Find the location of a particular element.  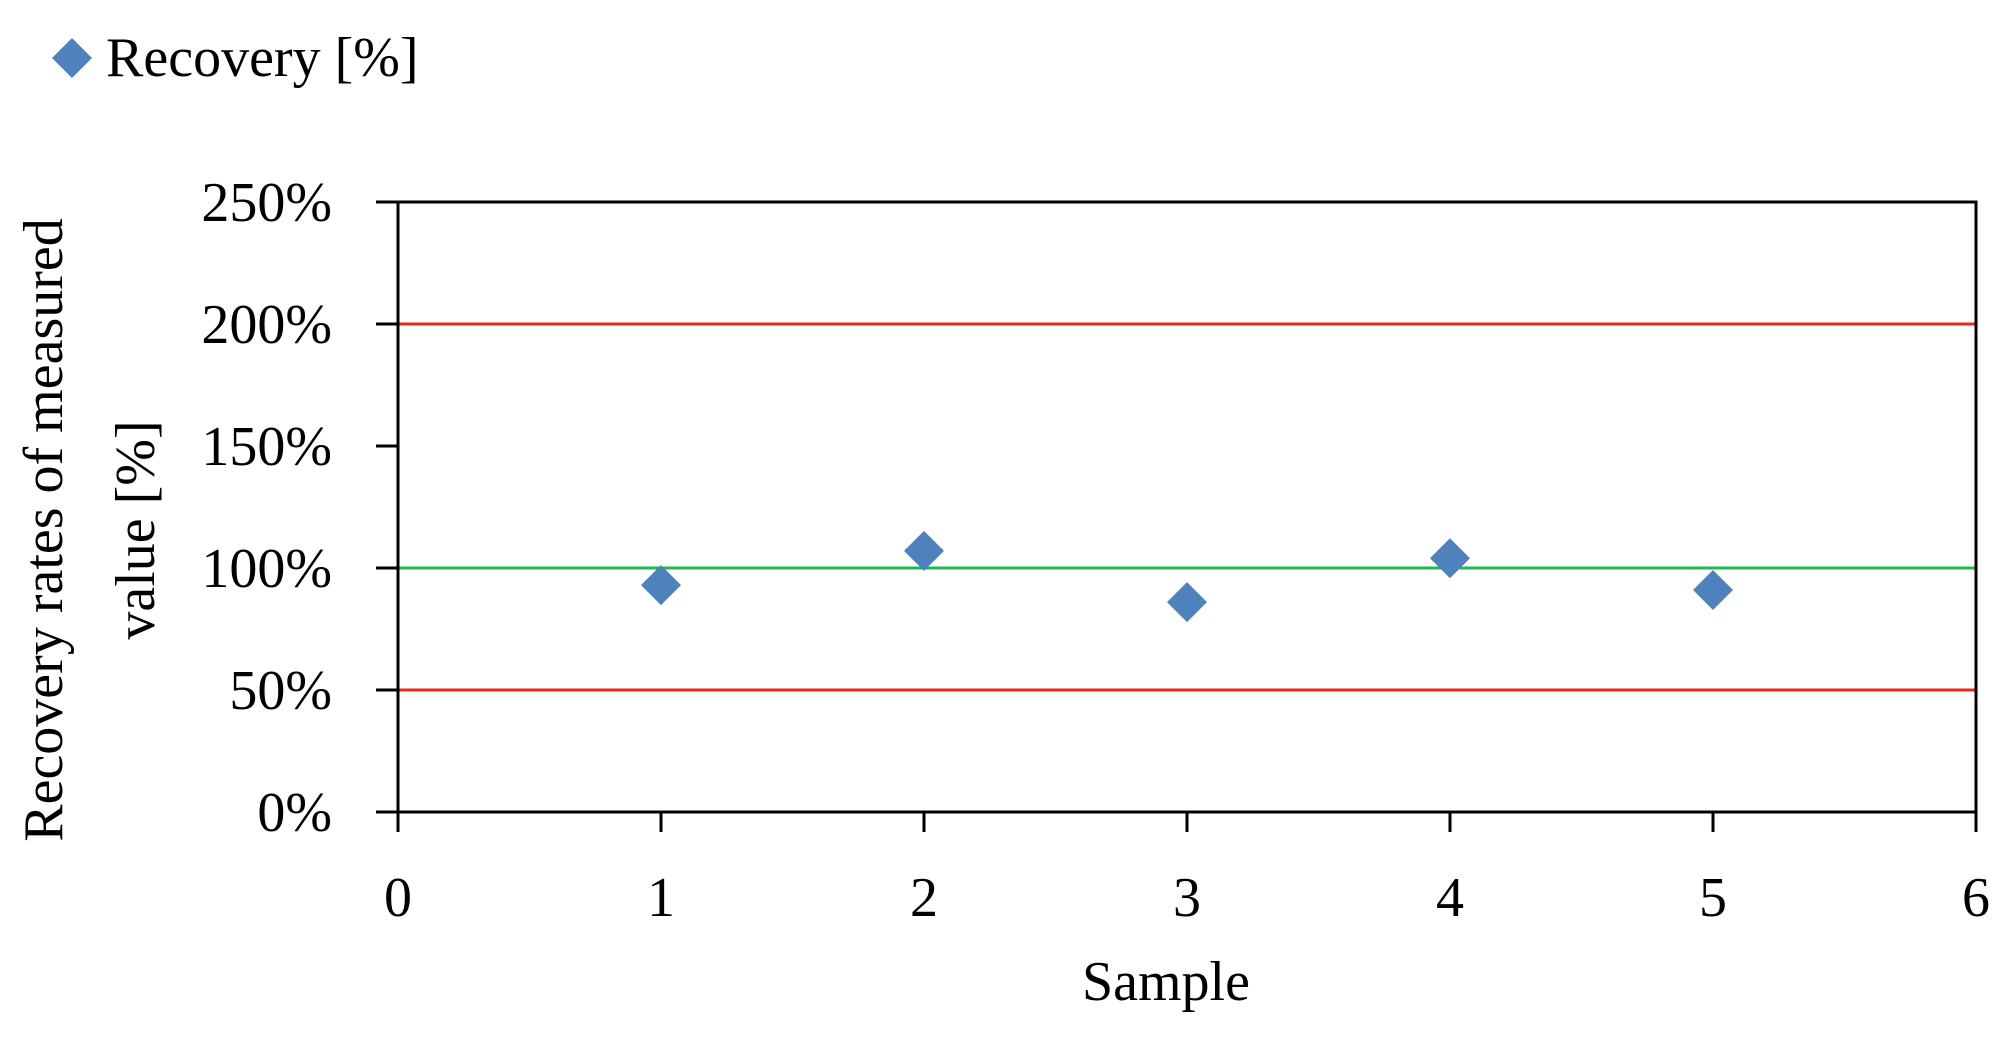

legend-label: Recovery [%] is located at coordinates (262, 58).